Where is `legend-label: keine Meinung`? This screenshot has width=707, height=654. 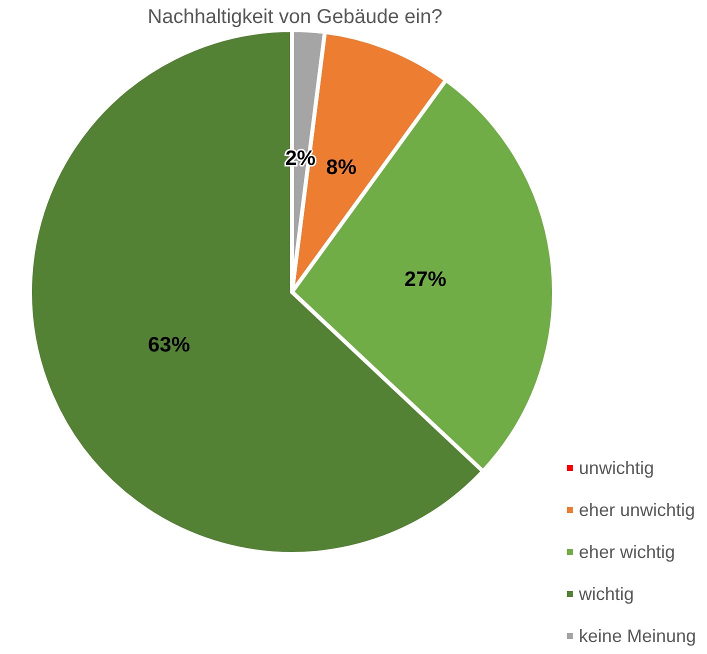 legend-label: keine Meinung is located at coordinates (637, 636).